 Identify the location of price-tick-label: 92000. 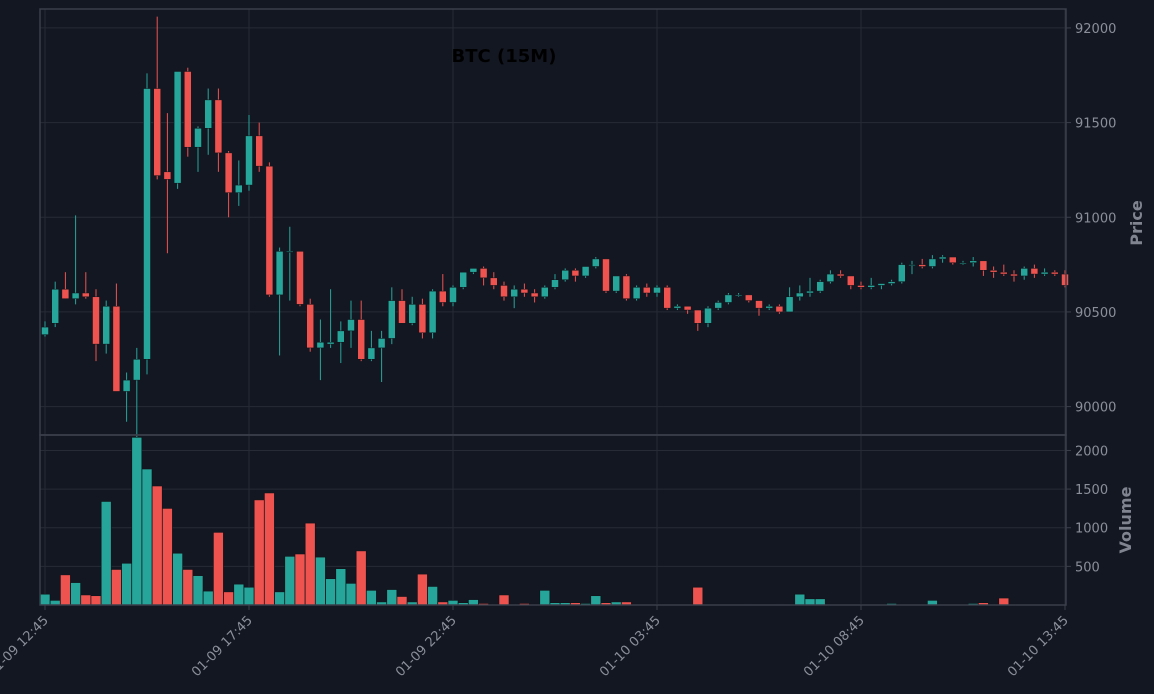
(1095, 29).